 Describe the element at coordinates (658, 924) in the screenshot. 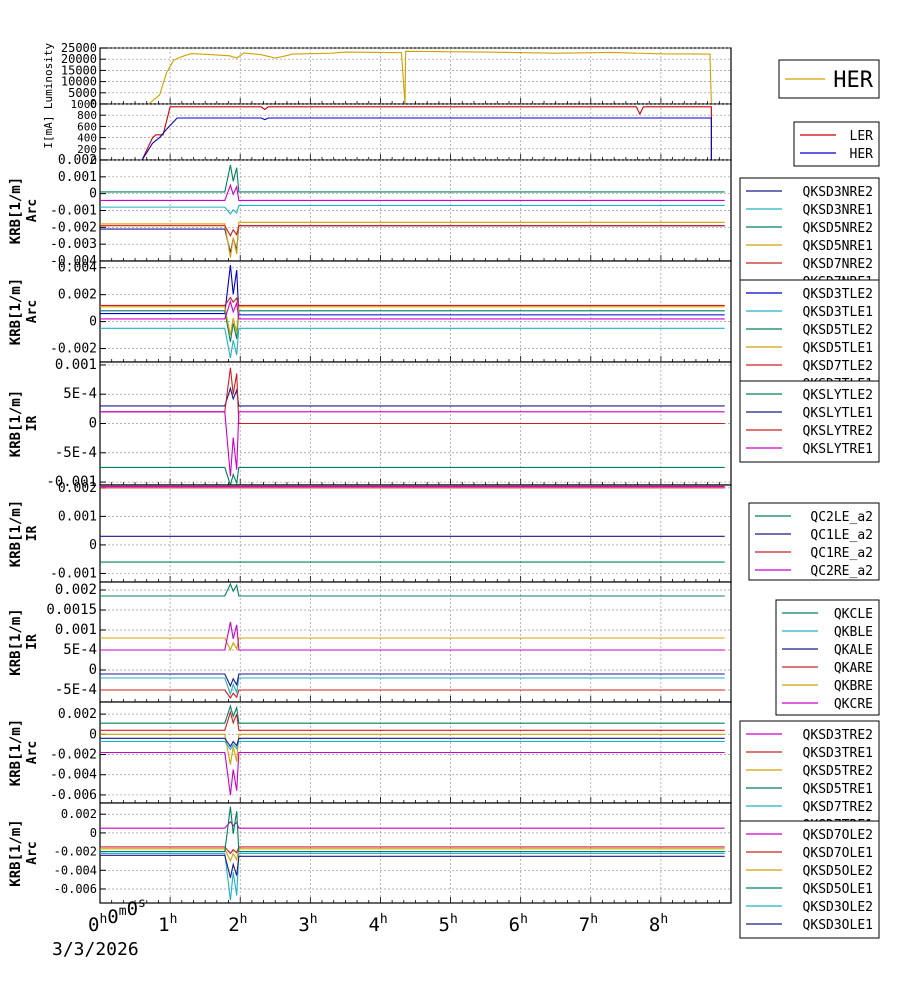

I see `x-tick-label: 8h` at that location.